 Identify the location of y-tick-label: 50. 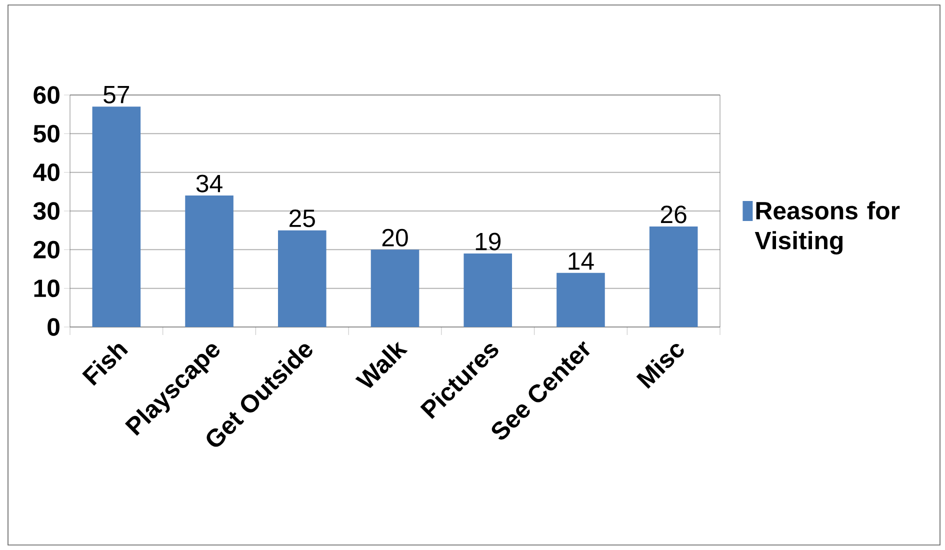
(47, 133).